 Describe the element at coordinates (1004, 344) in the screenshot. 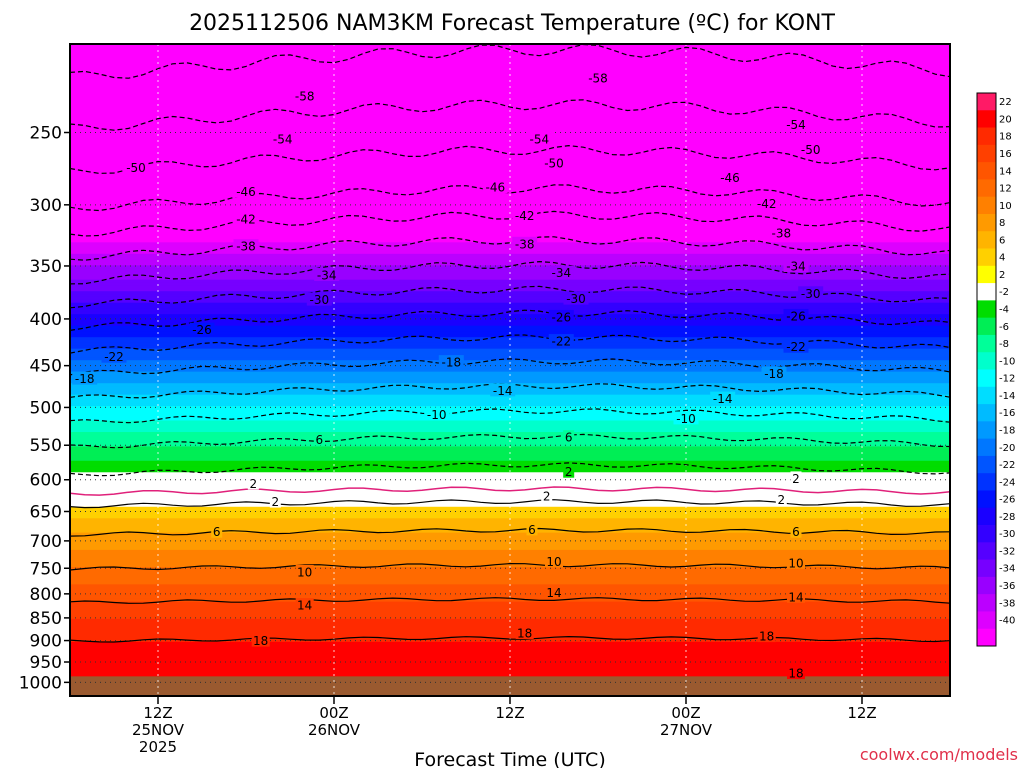

I see `legend-label: -8` at that location.